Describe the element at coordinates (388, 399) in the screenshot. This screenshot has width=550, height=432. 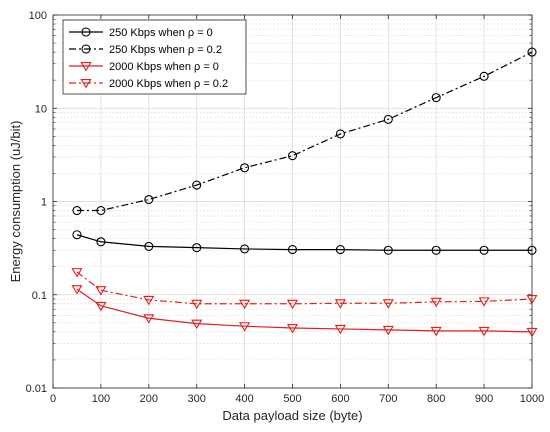
I see `x-tick-label: 700` at that location.